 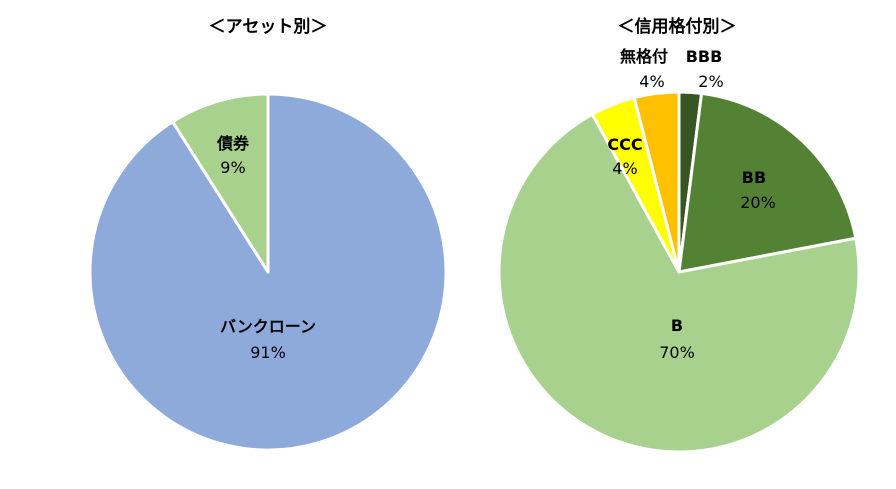 I want to click on asset-label-bank-loan-percent: 91%, so click(x=268, y=352).